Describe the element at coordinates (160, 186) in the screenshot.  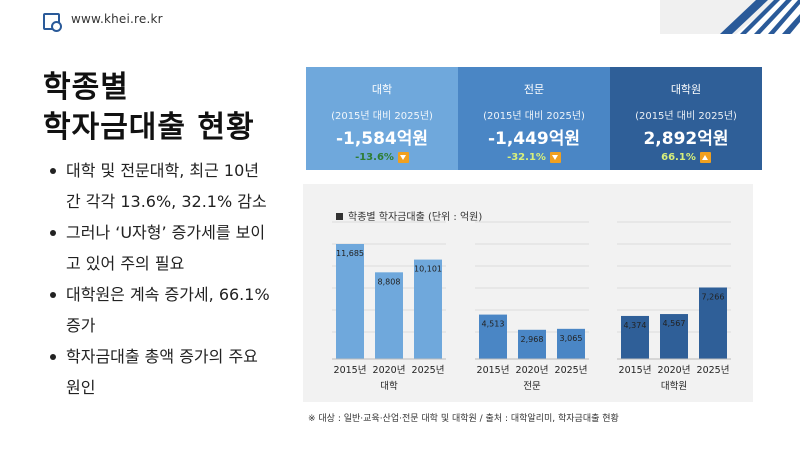
I see `bullet-item: 대학 및 전문대학, 최근 10년간 각각 13.6%, 32.1% 감소` at that location.